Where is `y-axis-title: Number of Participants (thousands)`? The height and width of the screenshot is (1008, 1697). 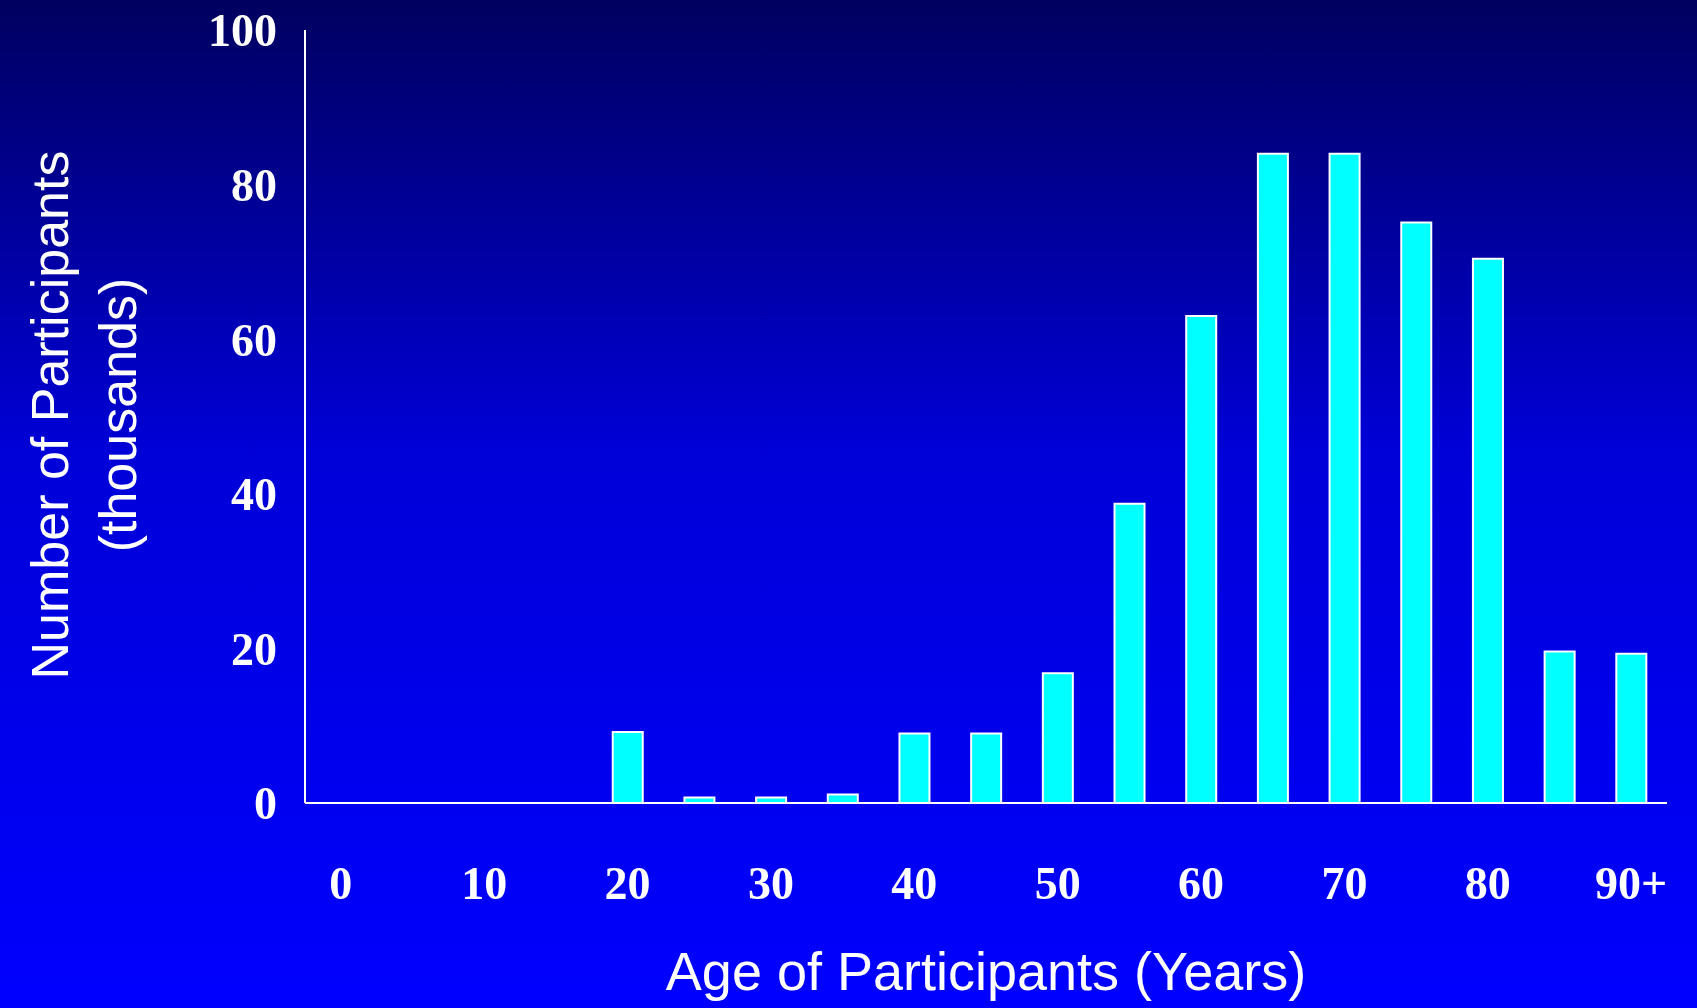
y-axis-title: Number of Participants (thousands) is located at coordinates (84, 415).